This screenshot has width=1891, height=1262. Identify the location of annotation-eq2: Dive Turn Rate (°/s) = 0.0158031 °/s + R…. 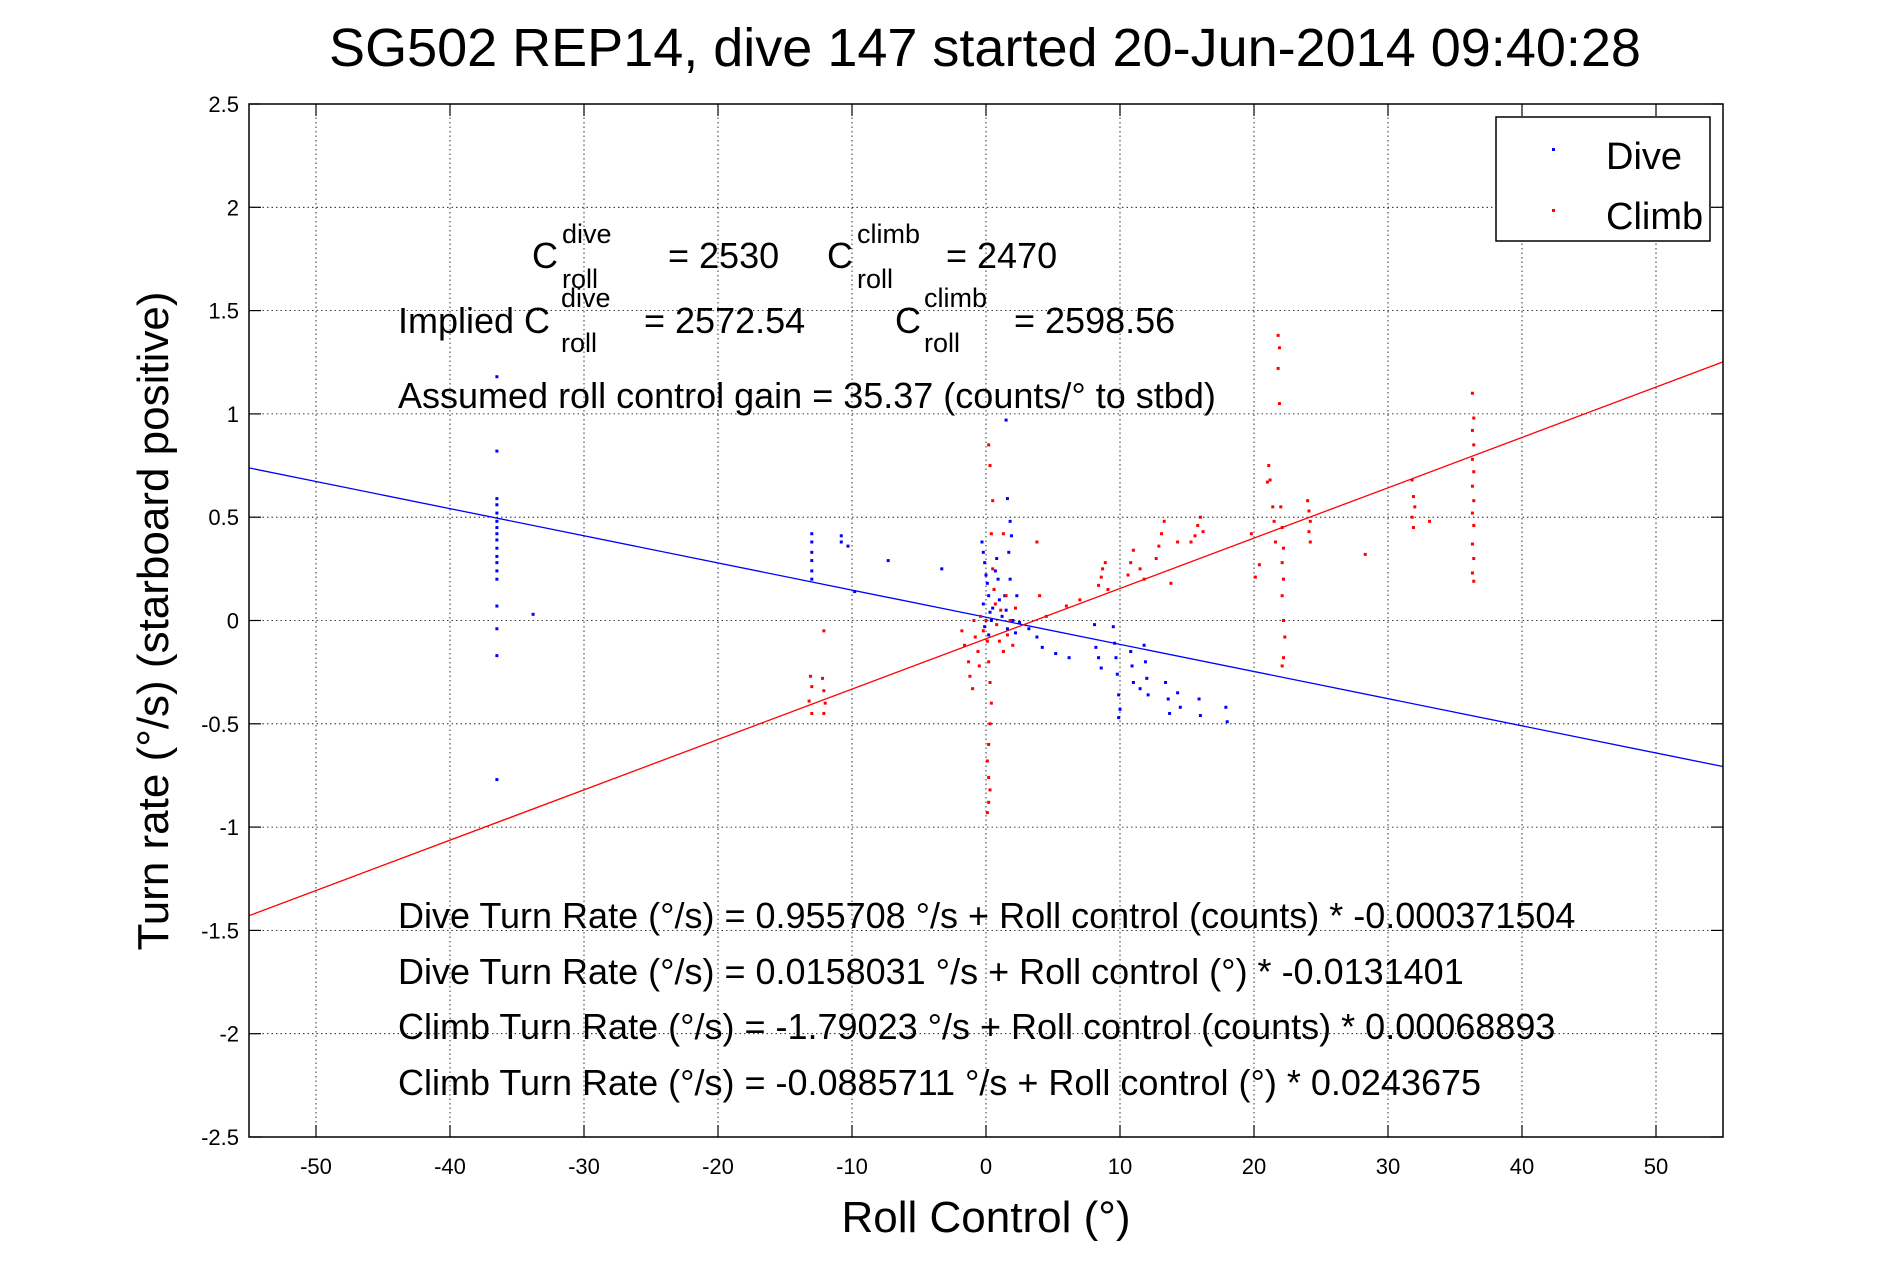
(931, 971).